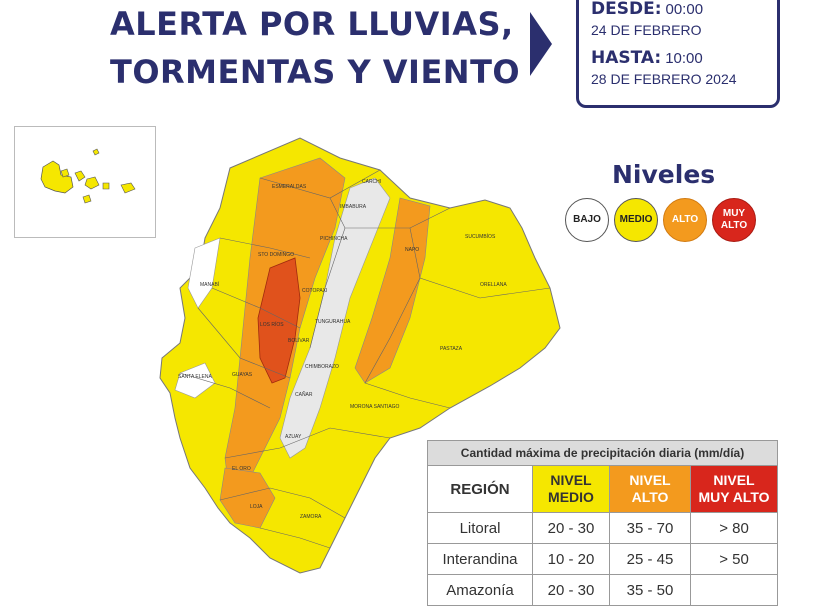 The image size is (825, 606). I want to click on cell-region: Litoral, so click(480, 528).